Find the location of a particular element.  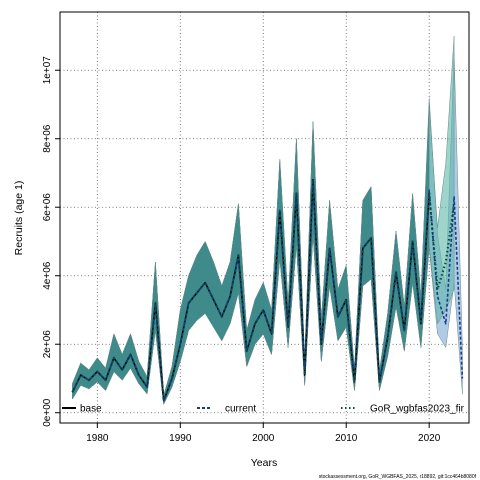

legend-label: GoR_wgbfas2023_fir is located at coordinates (417, 409).